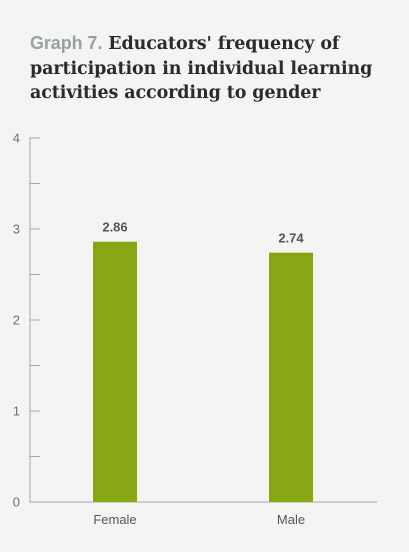 Image resolution: width=409 pixels, height=552 pixels. Describe the element at coordinates (114, 227) in the screenshot. I see `data-label-female: 2.86` at that location.